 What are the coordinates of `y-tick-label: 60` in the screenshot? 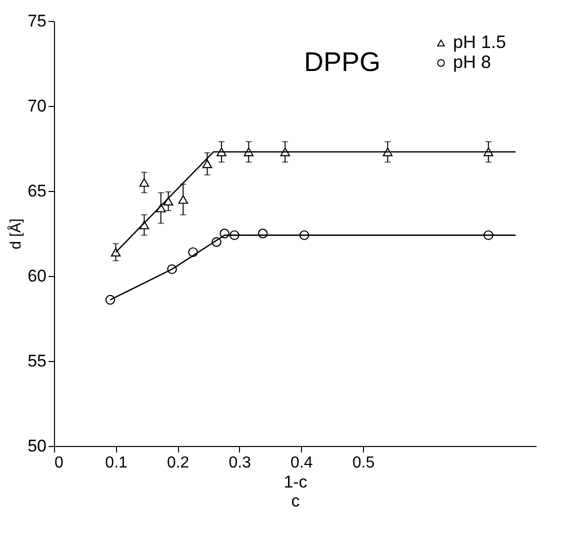 It's located at (37, 276).